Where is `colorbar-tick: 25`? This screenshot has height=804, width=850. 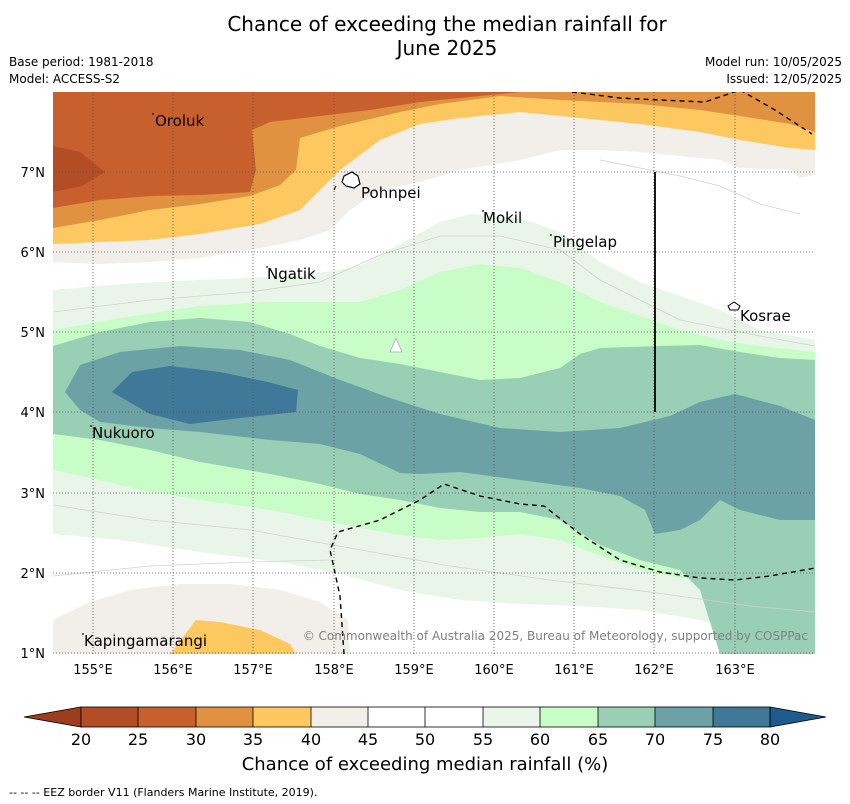
colorbar-tick: 25 is located at coordinates (138, 739).